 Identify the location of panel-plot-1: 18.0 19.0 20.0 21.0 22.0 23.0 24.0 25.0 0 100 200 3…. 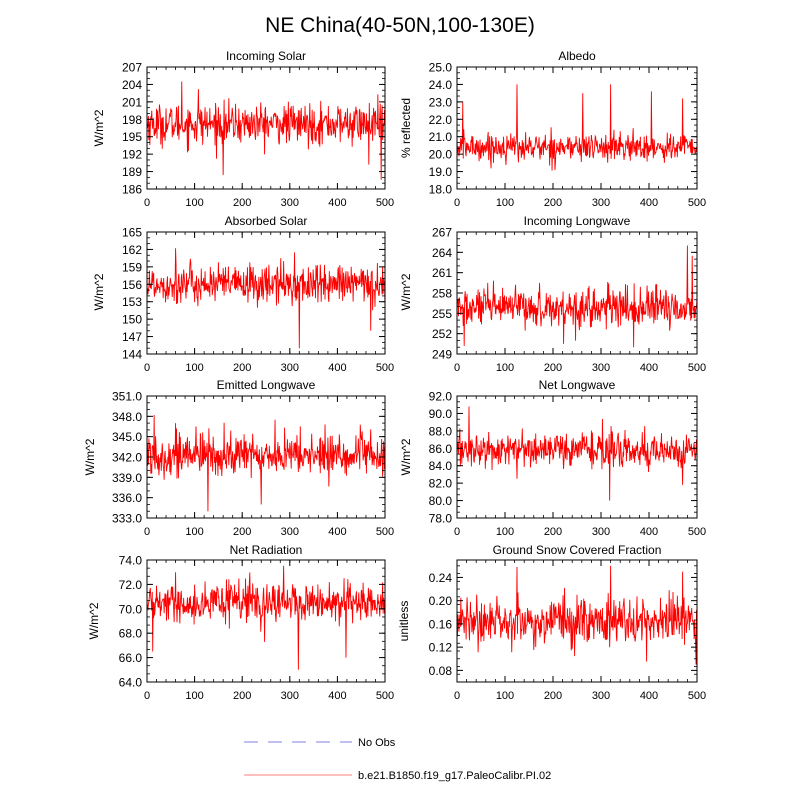
(568, 135).